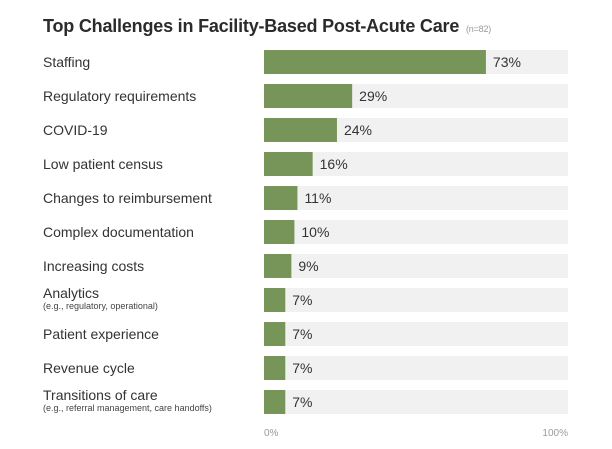  Describe the element at coordinates (118, 232) in the screenshot. I see `category-label: Complex documentation` at that location.